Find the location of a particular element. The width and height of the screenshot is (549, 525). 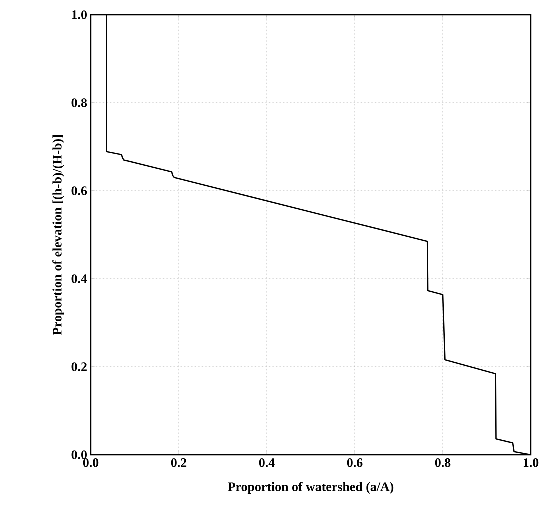

x-tick-label: 0.0 is located at coordinates (91, 463).